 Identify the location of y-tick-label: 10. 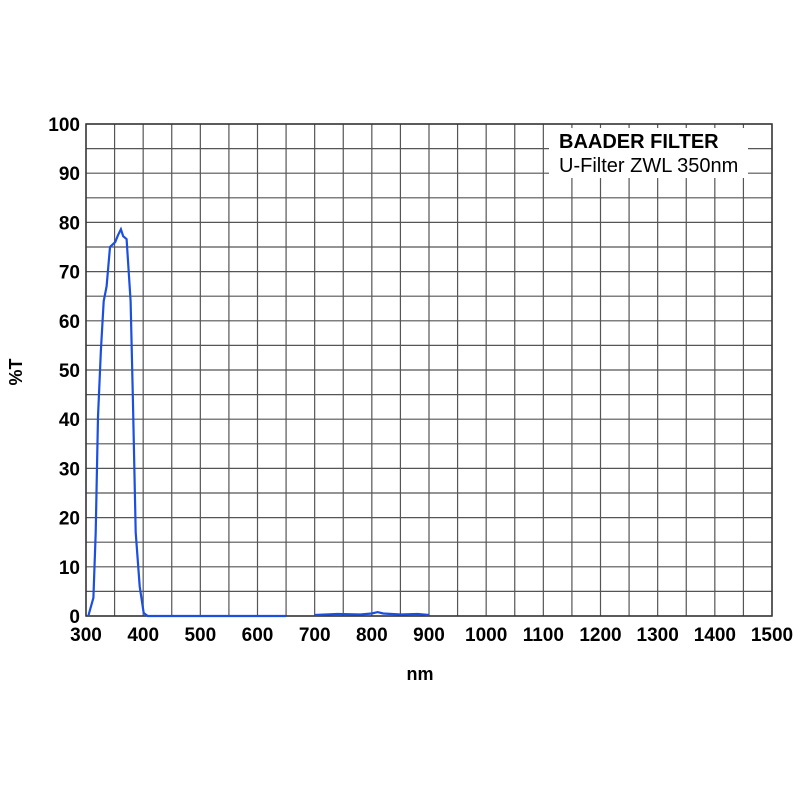
(69, 568).